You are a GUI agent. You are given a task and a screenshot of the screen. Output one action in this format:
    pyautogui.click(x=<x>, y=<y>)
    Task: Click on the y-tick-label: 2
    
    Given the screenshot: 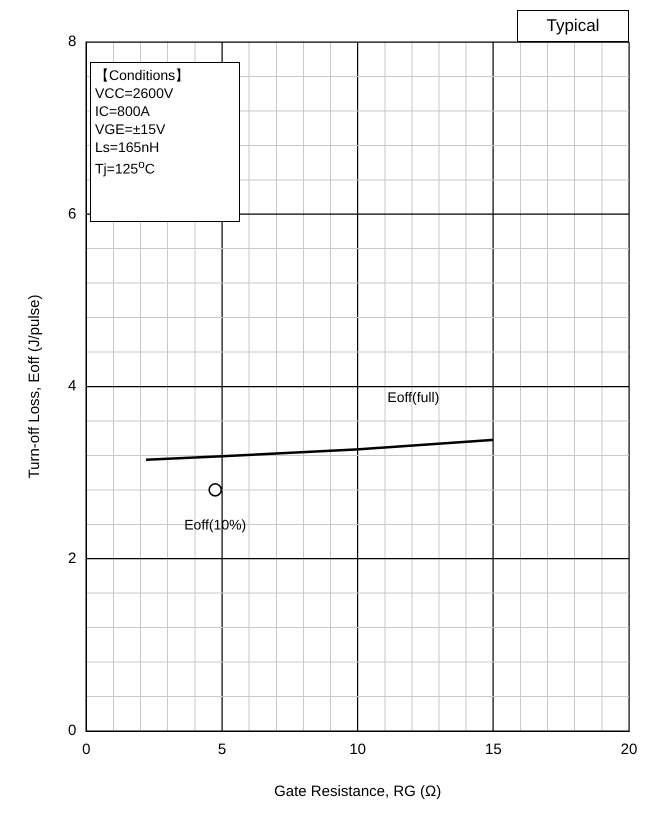 What is the action you would take?
    pyautogui.click(x=72, y=558)
    